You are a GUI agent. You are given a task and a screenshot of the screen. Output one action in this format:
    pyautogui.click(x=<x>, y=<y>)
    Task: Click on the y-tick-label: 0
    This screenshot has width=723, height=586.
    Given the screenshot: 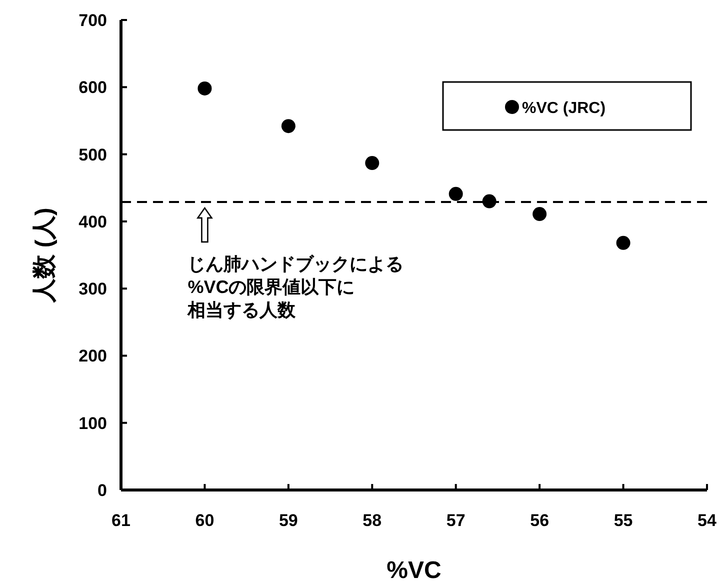 What is the action you would take?
    pyautogui.click(x=102, y=490)
    